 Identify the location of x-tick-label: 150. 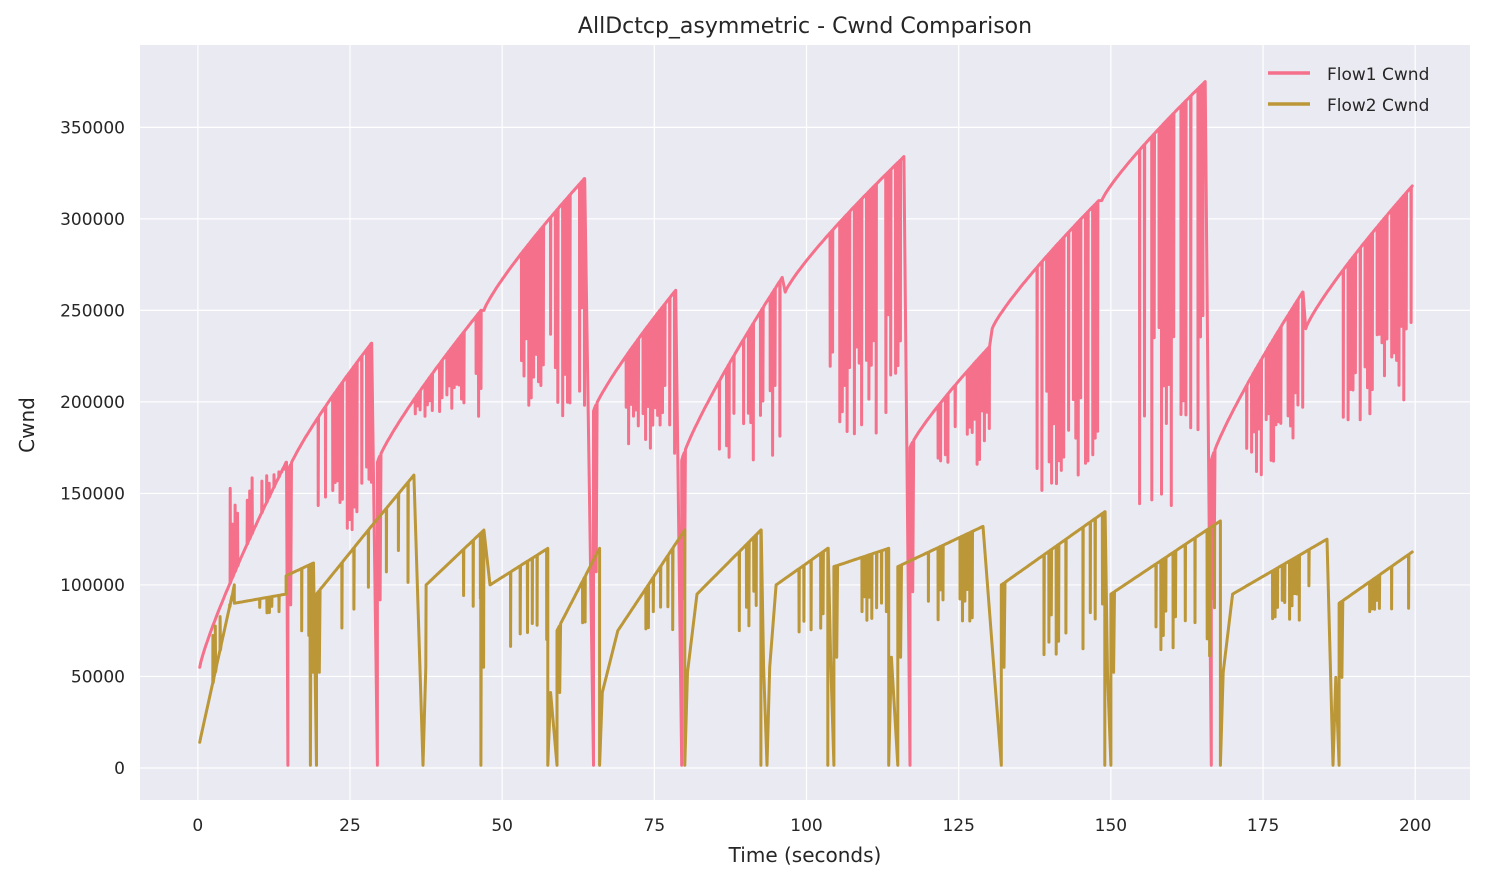
(1111, 826).